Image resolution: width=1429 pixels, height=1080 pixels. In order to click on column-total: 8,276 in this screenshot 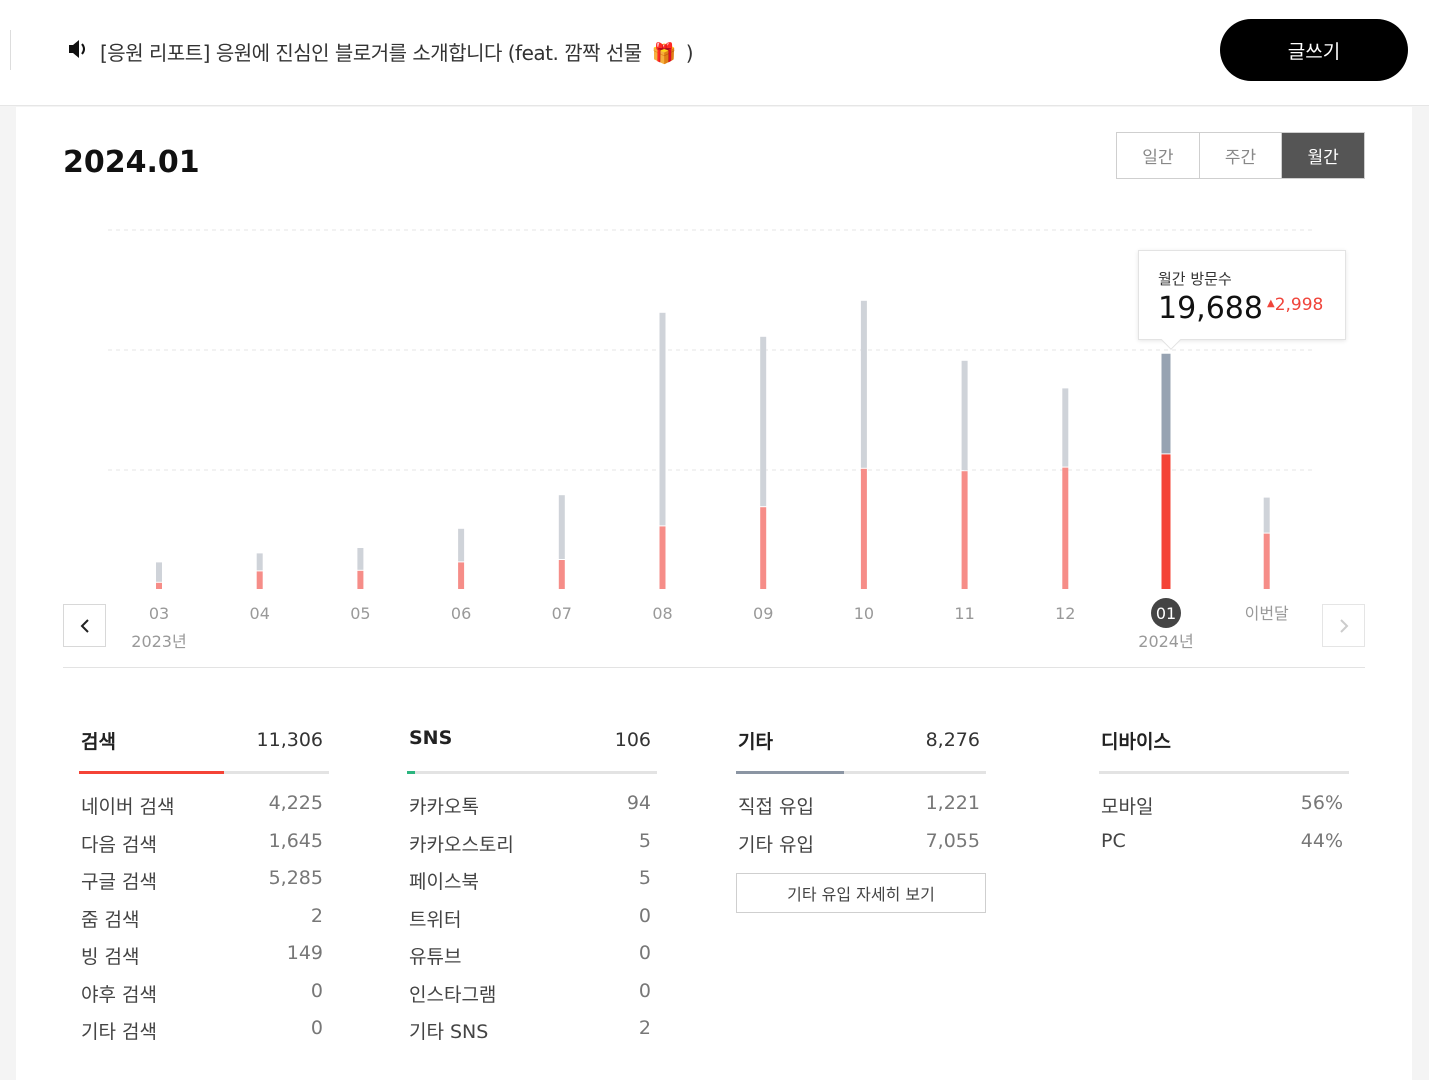, I will do `click(952, 740)`.